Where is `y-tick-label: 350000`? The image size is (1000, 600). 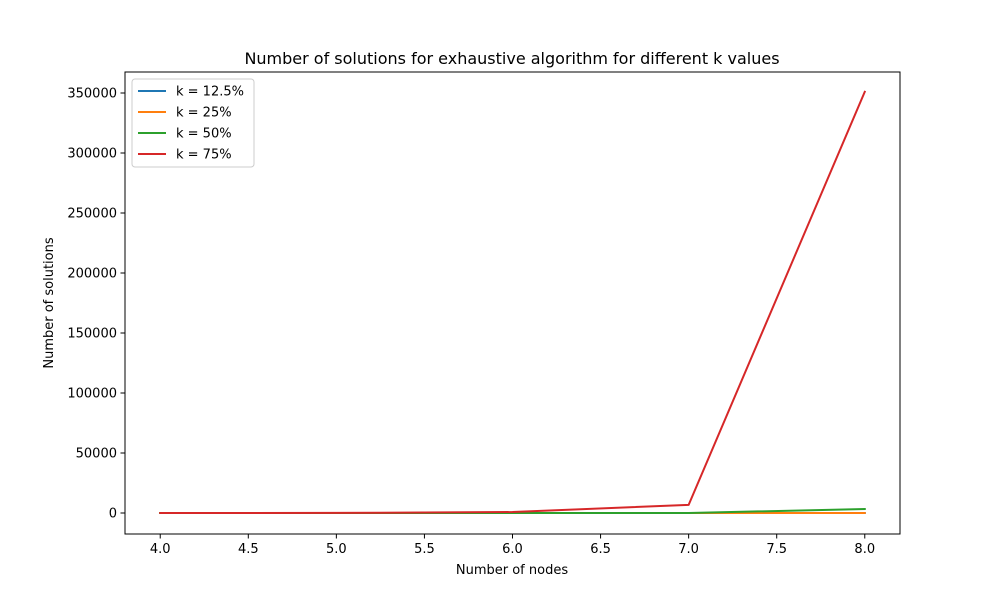 y-tick-label: 350000 is located at coordinates (92, 94).